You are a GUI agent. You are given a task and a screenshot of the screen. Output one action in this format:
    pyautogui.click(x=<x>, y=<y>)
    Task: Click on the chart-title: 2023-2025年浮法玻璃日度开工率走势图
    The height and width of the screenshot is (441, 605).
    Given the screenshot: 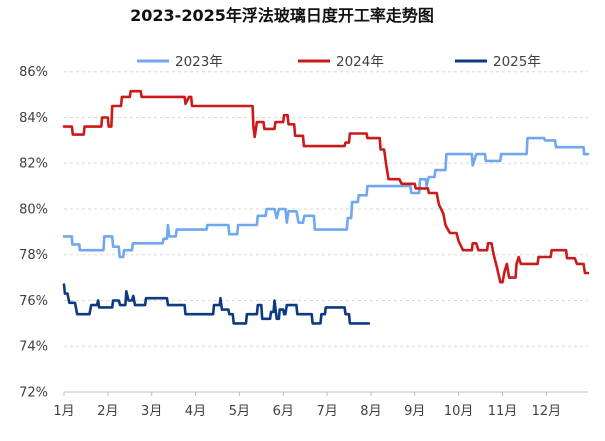 What is the action you would take?
    pyautogui.click(x=282, y=15)
    